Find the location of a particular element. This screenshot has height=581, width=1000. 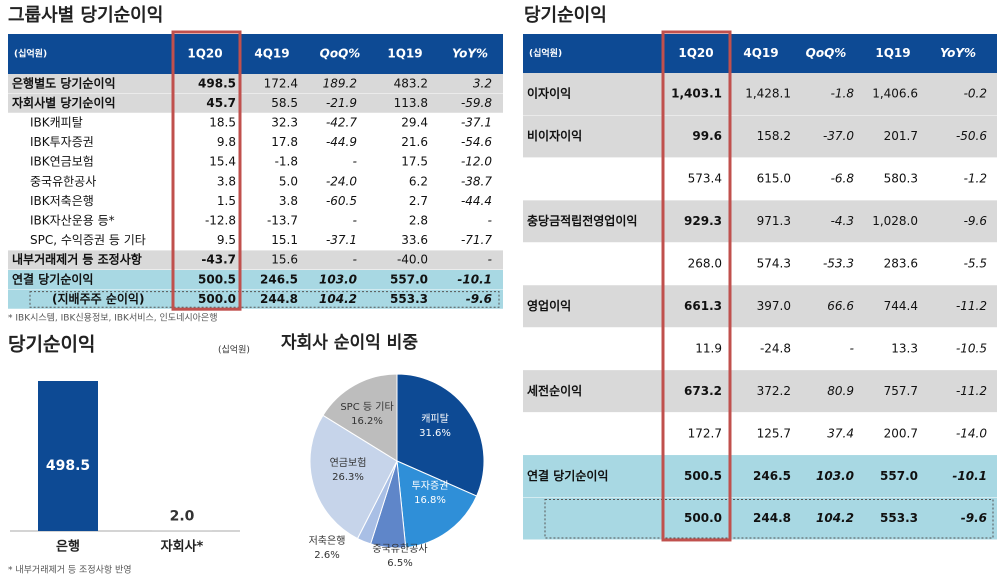

table-cell: 2.8 is located at coordinates (418, 221).